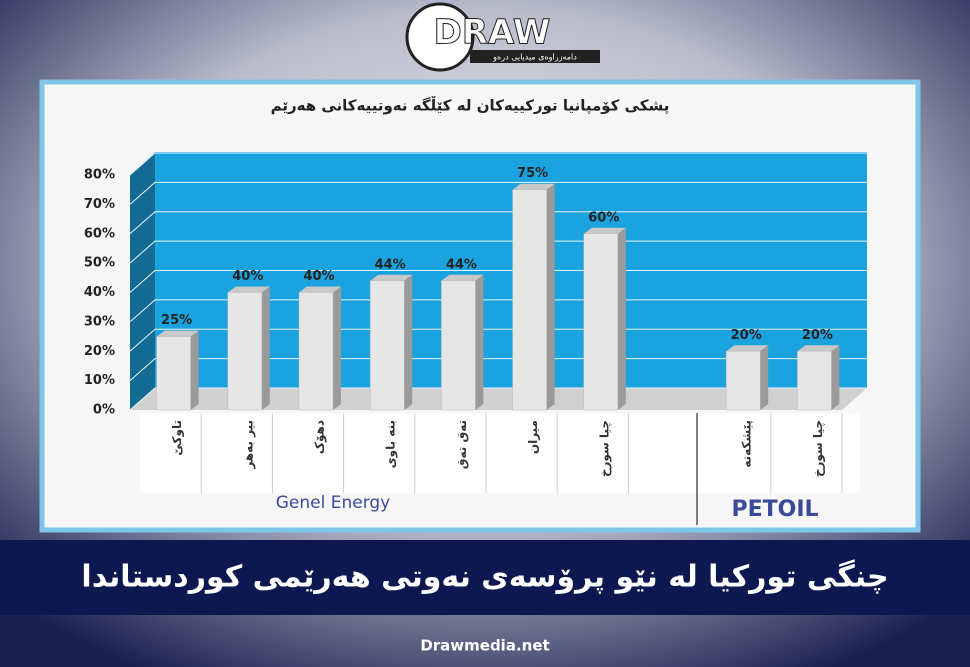 The width and height of the screenshot is (970, 667). I want to click on y-tick-label: 80%, so click(99, 175).